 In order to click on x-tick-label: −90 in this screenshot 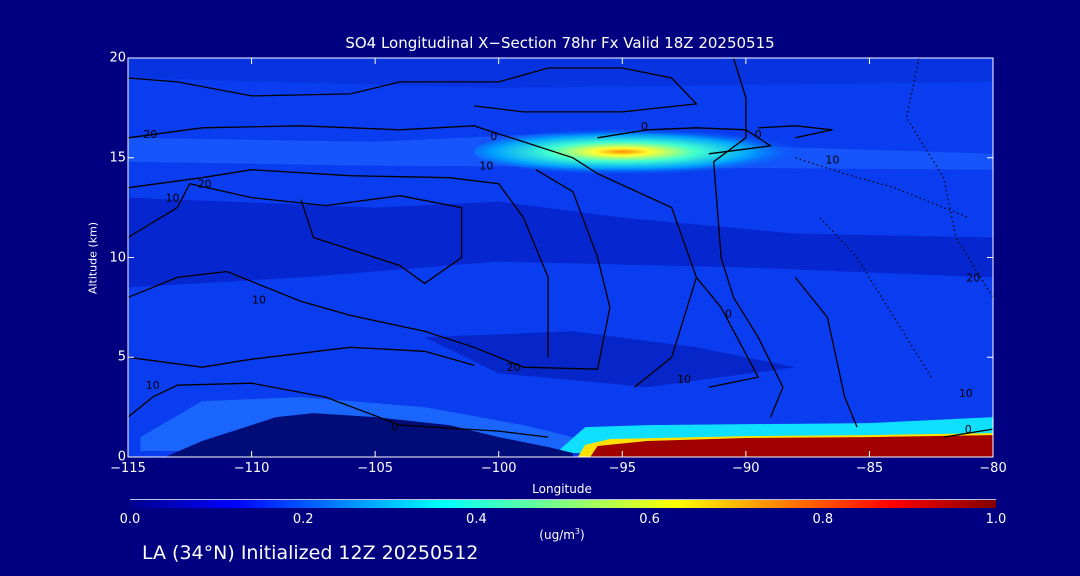, I will do `click(746, 468)`.